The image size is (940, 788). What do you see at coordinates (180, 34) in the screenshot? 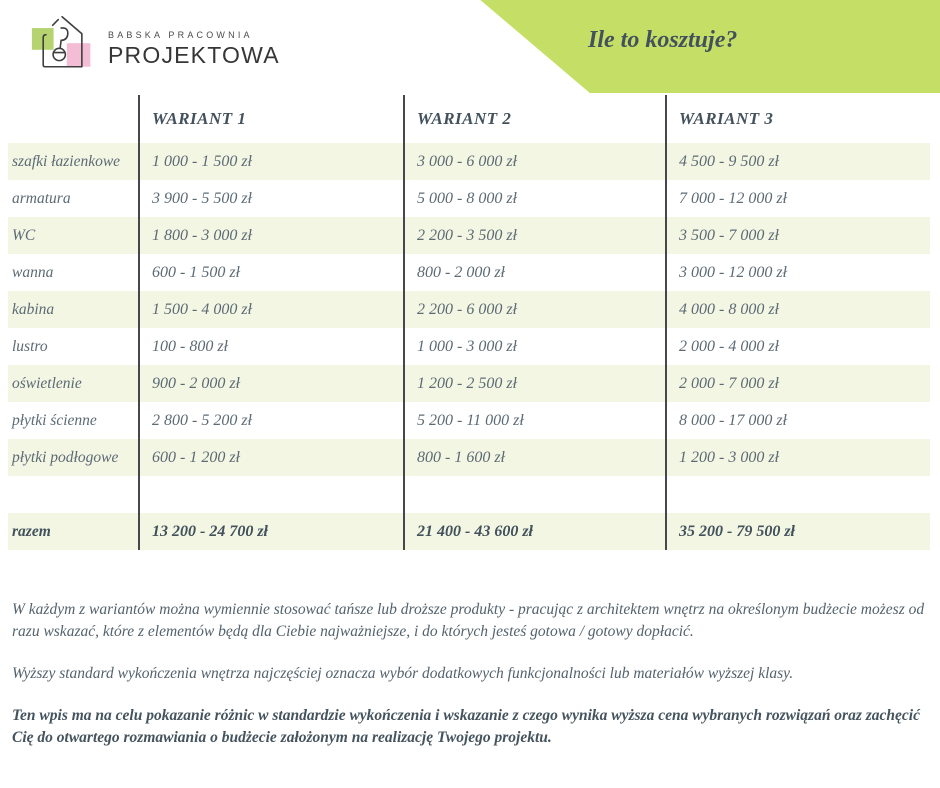
I see `logo-subtitle: BABSKA PRACOWNIA` at bounding box center [180, 34].